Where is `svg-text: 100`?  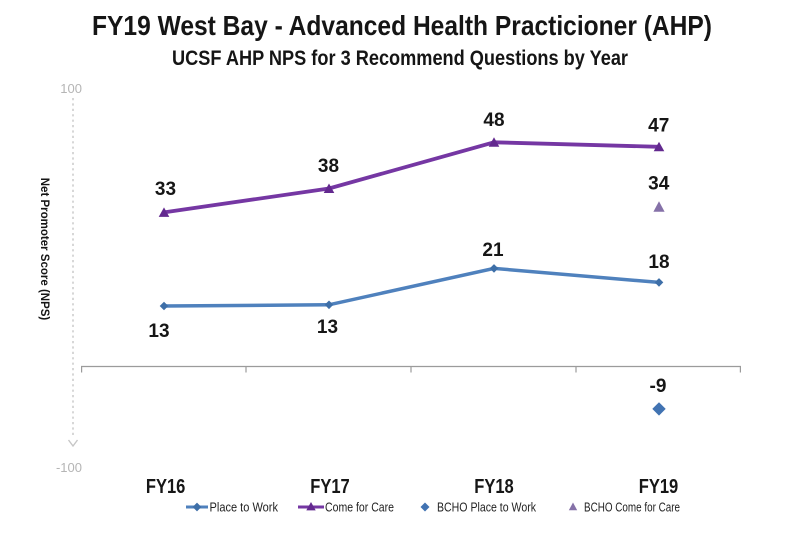
svg-text: 100 is located at coordinates (71, 88).